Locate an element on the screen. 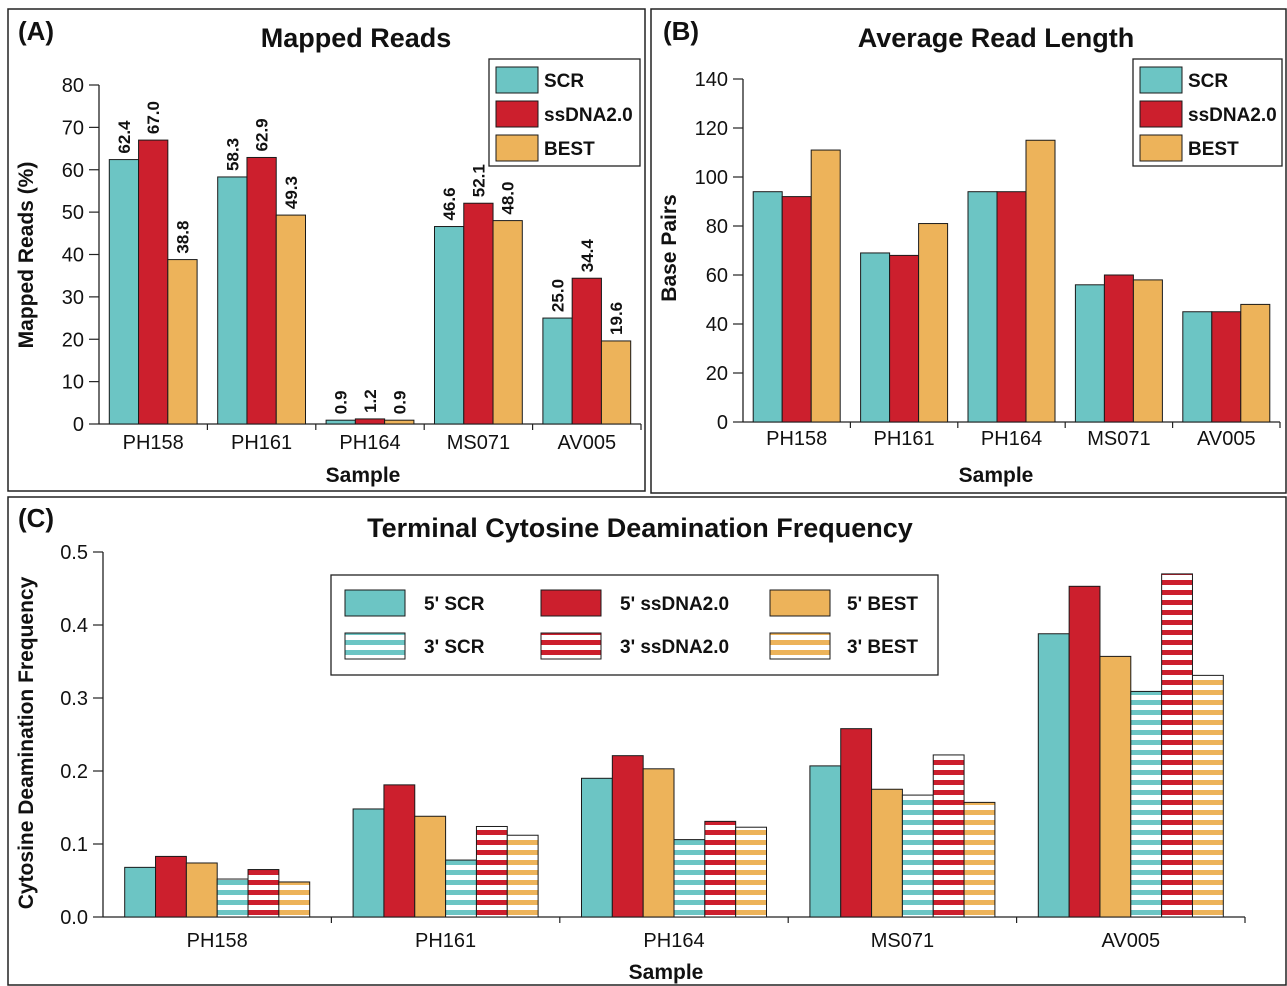 The image size is (1287, 986). panel-b-bar-best-ph164 is located at coordinates (1040, 281).